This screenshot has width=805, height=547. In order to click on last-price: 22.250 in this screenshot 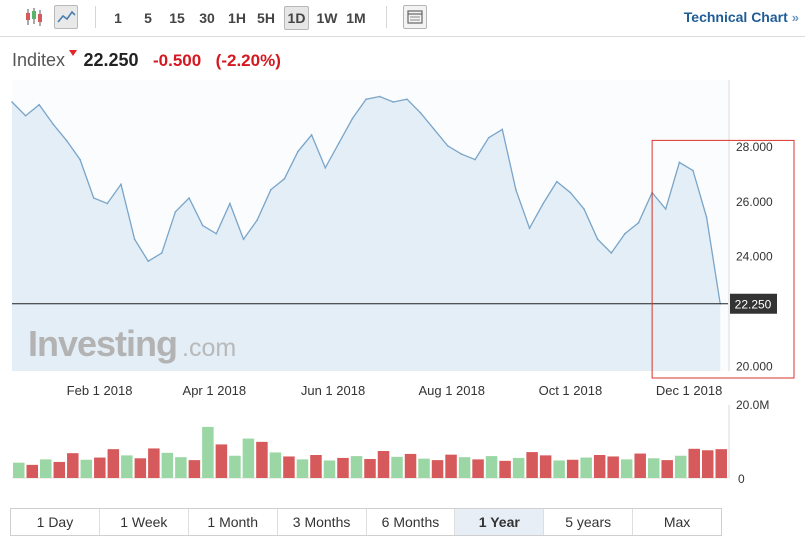, I will do `click(111, 60)`.